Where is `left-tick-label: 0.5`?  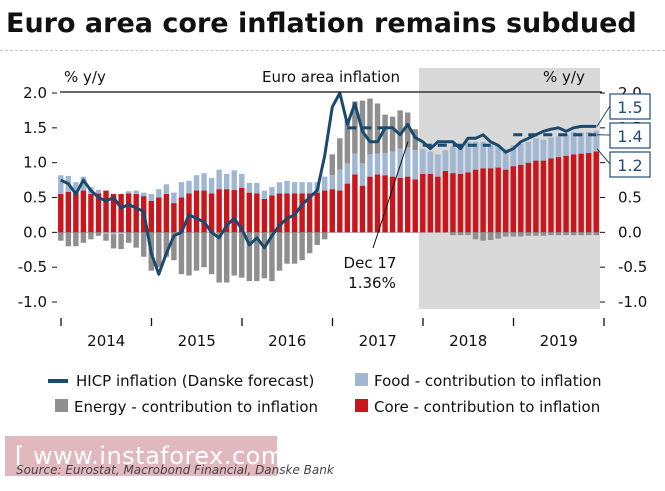
left-tick-label: 0.5 is located at coordinates (35, 198).